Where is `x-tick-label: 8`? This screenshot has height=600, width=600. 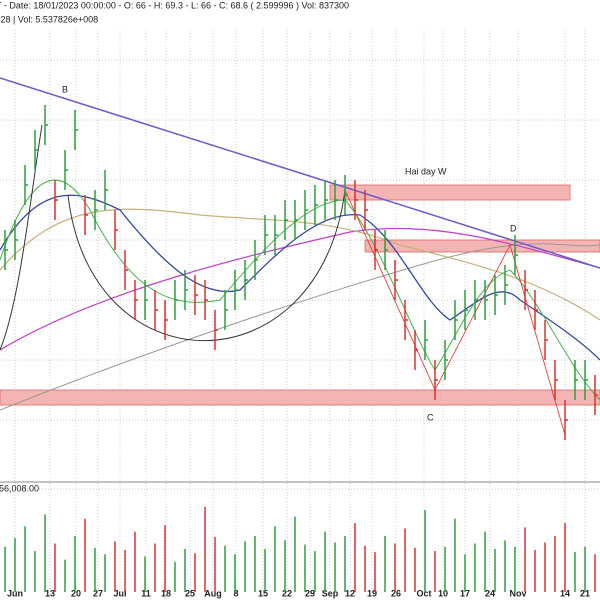 x-tick-label: 8 is located at coordinates (235, 593).